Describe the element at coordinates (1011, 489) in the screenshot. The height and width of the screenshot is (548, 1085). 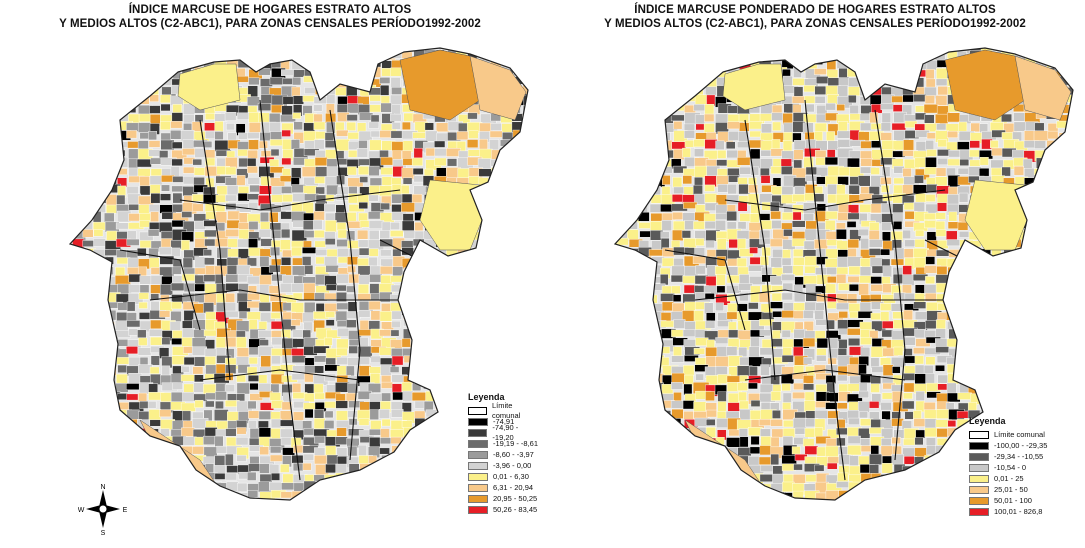
I see `legend-label: 25,01 - 50` at that location.